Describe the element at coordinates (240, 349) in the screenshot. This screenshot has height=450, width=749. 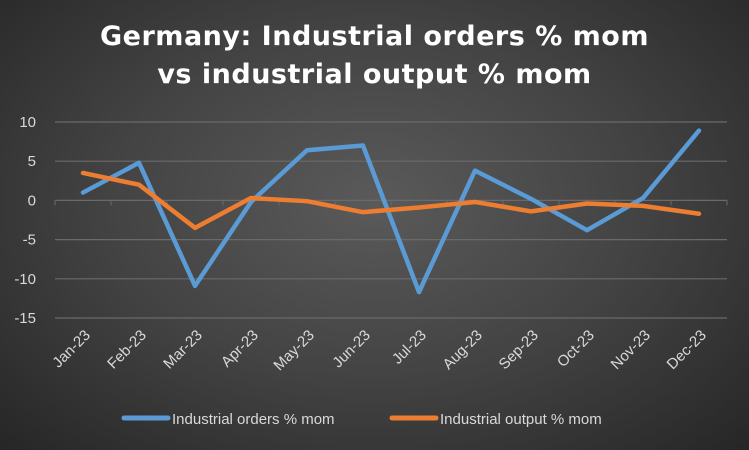
I see `x-tick-label: Apr-23` at that location.